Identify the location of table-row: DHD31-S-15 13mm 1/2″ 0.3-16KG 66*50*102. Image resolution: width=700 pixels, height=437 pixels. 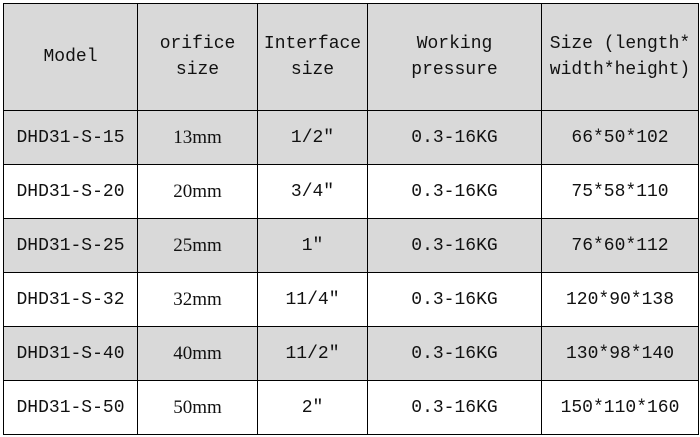
(351, 137).